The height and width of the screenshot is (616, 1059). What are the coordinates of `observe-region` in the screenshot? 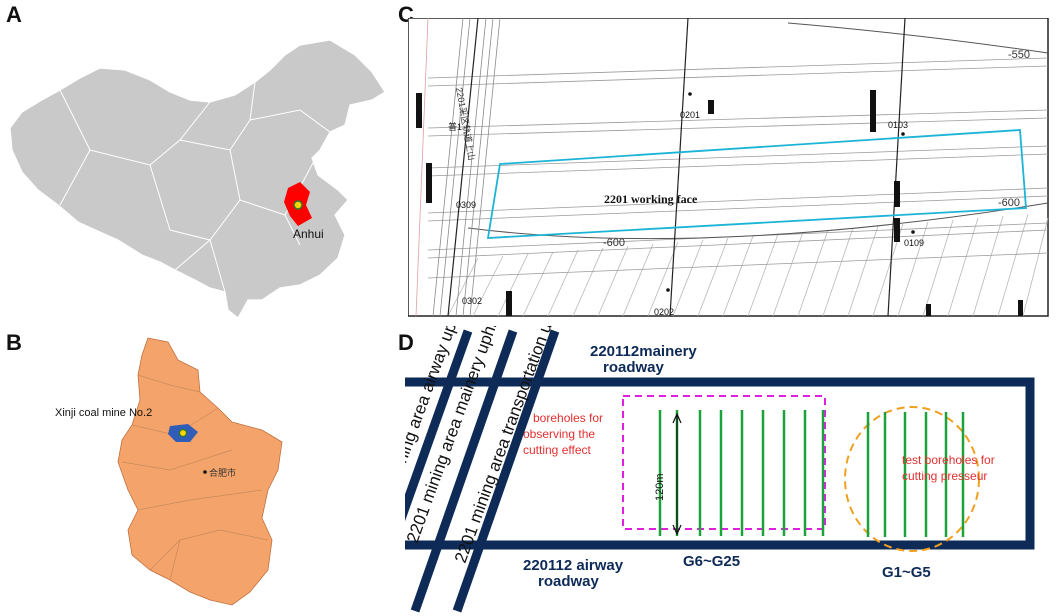 It's located at (724, 462).